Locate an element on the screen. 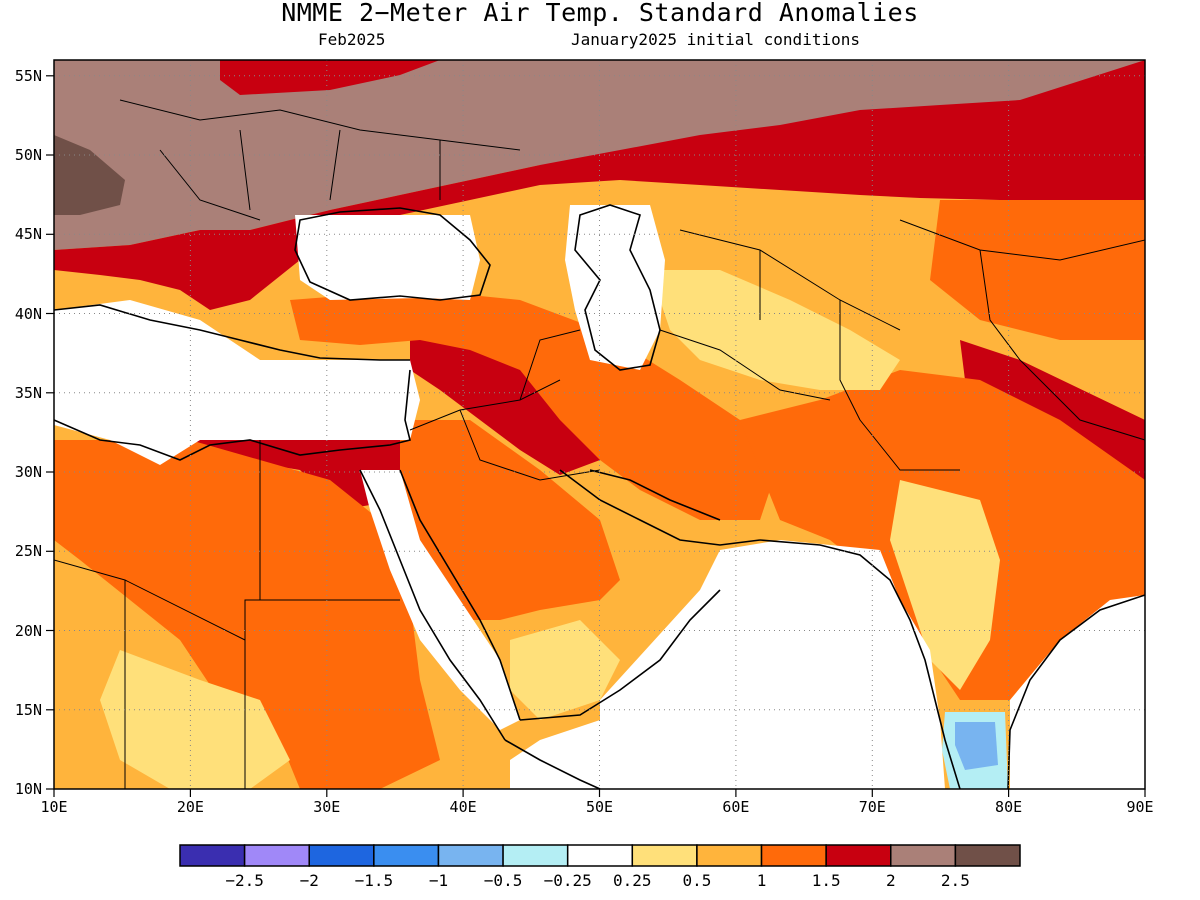 Image resolution: width=1200 pixels, height=900 pixels. coast-persian-gulf is located at coordinates (660, 507).